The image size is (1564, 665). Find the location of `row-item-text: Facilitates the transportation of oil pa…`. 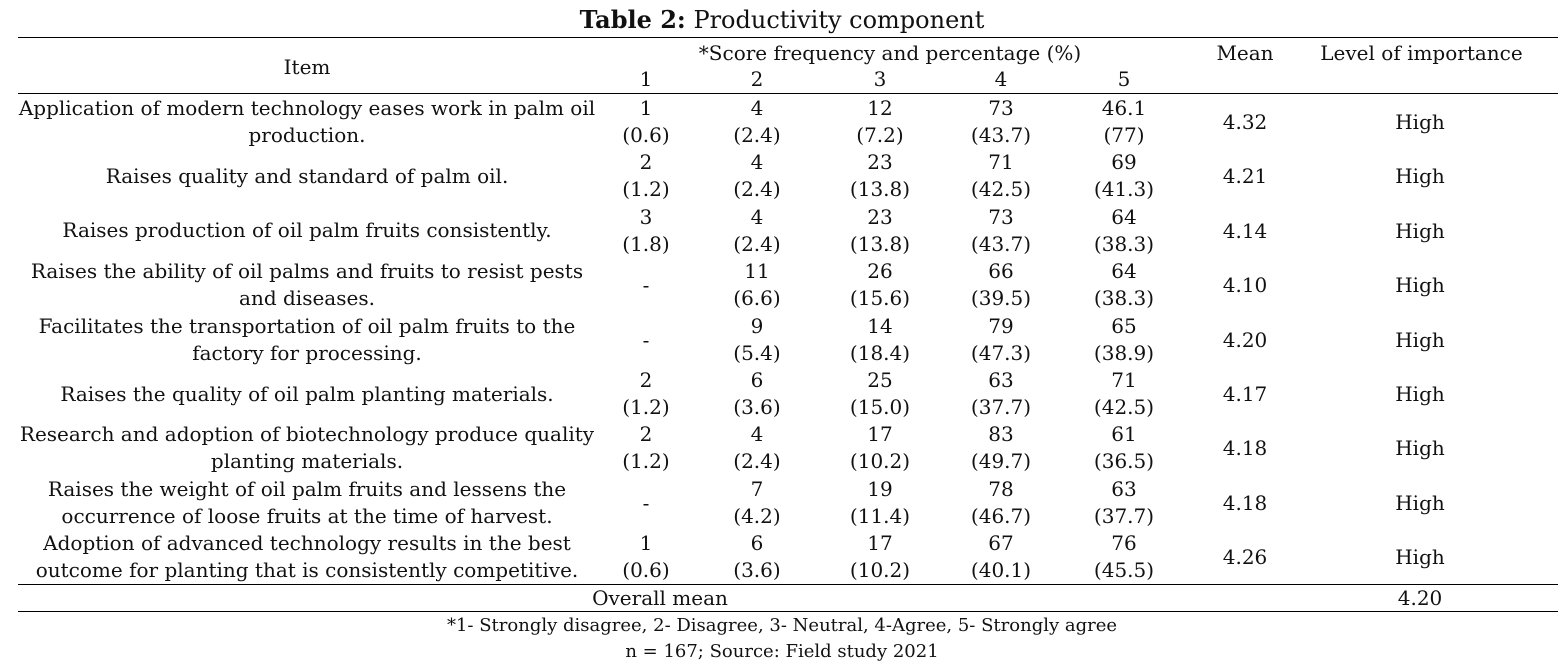

row-item-text: Facilitates the transportation of oil pa… is located at coordinates (307, 339).